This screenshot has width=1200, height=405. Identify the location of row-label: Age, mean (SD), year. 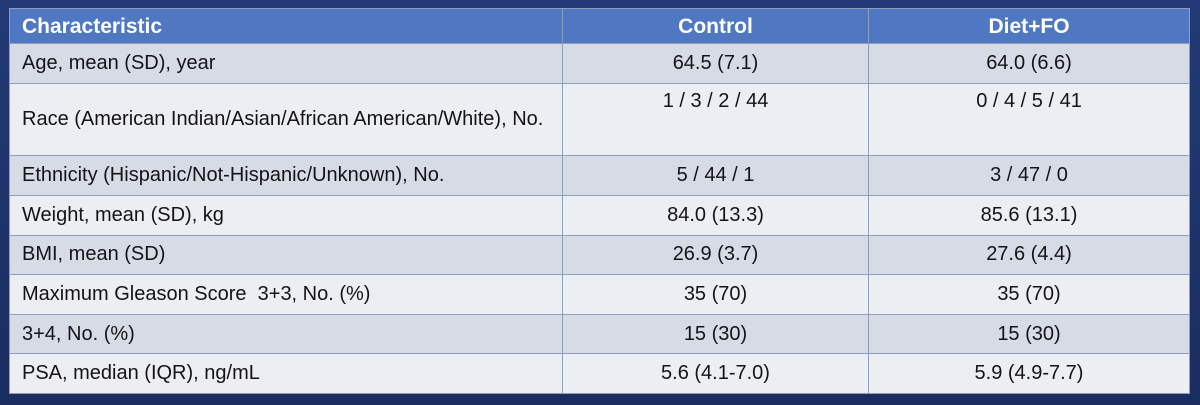
(286, 63).